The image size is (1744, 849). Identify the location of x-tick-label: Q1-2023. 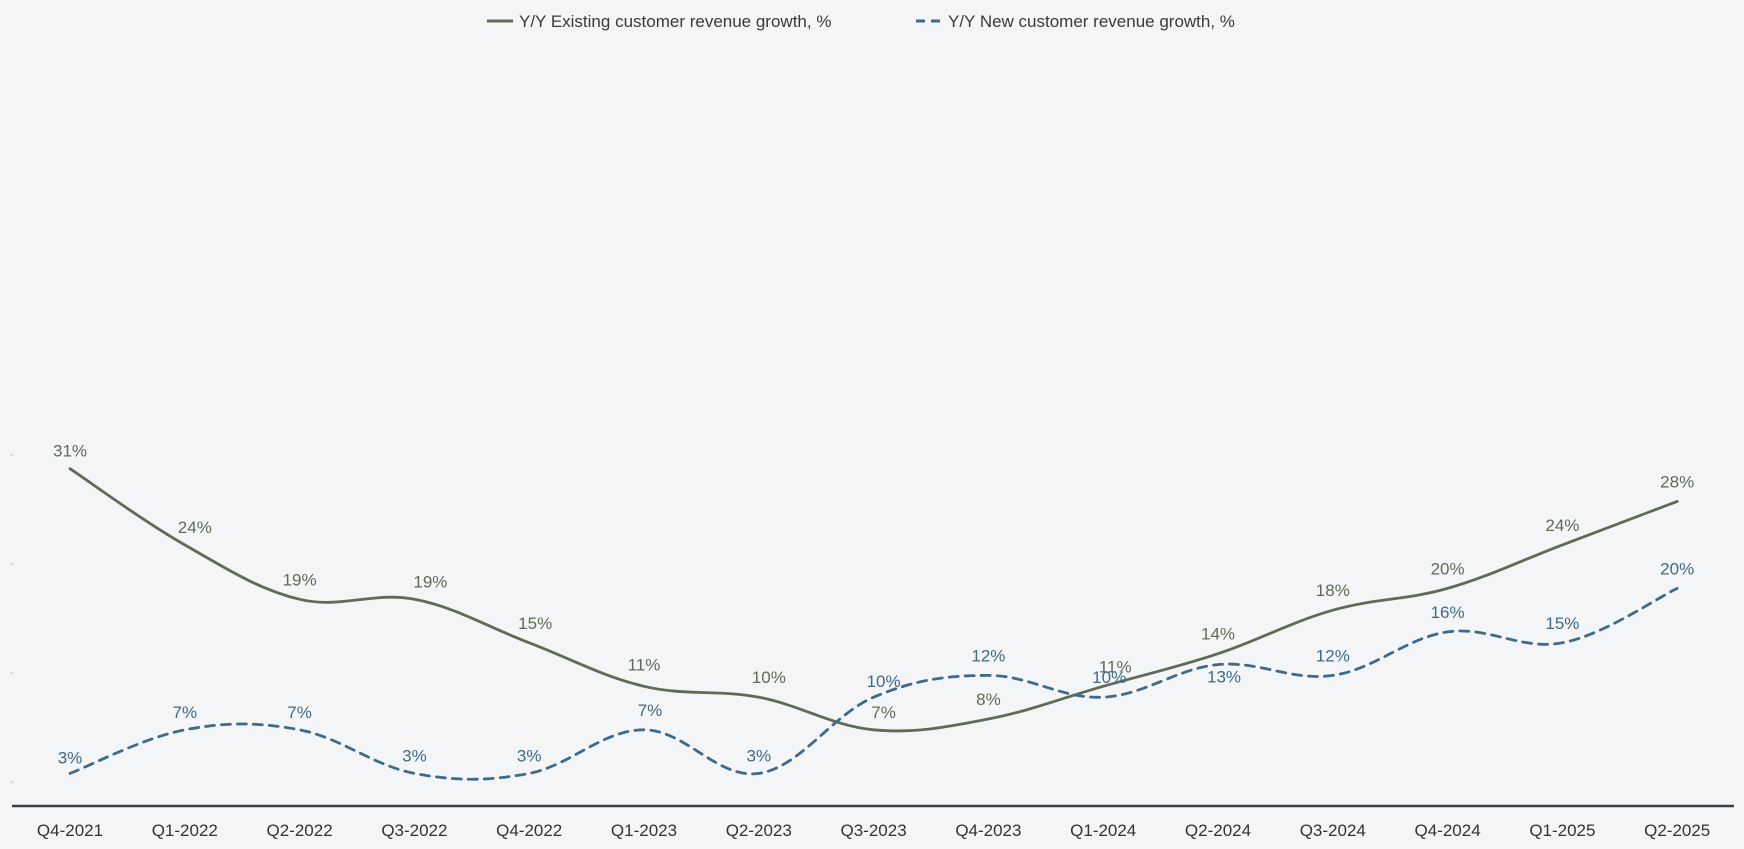
(644, 830).